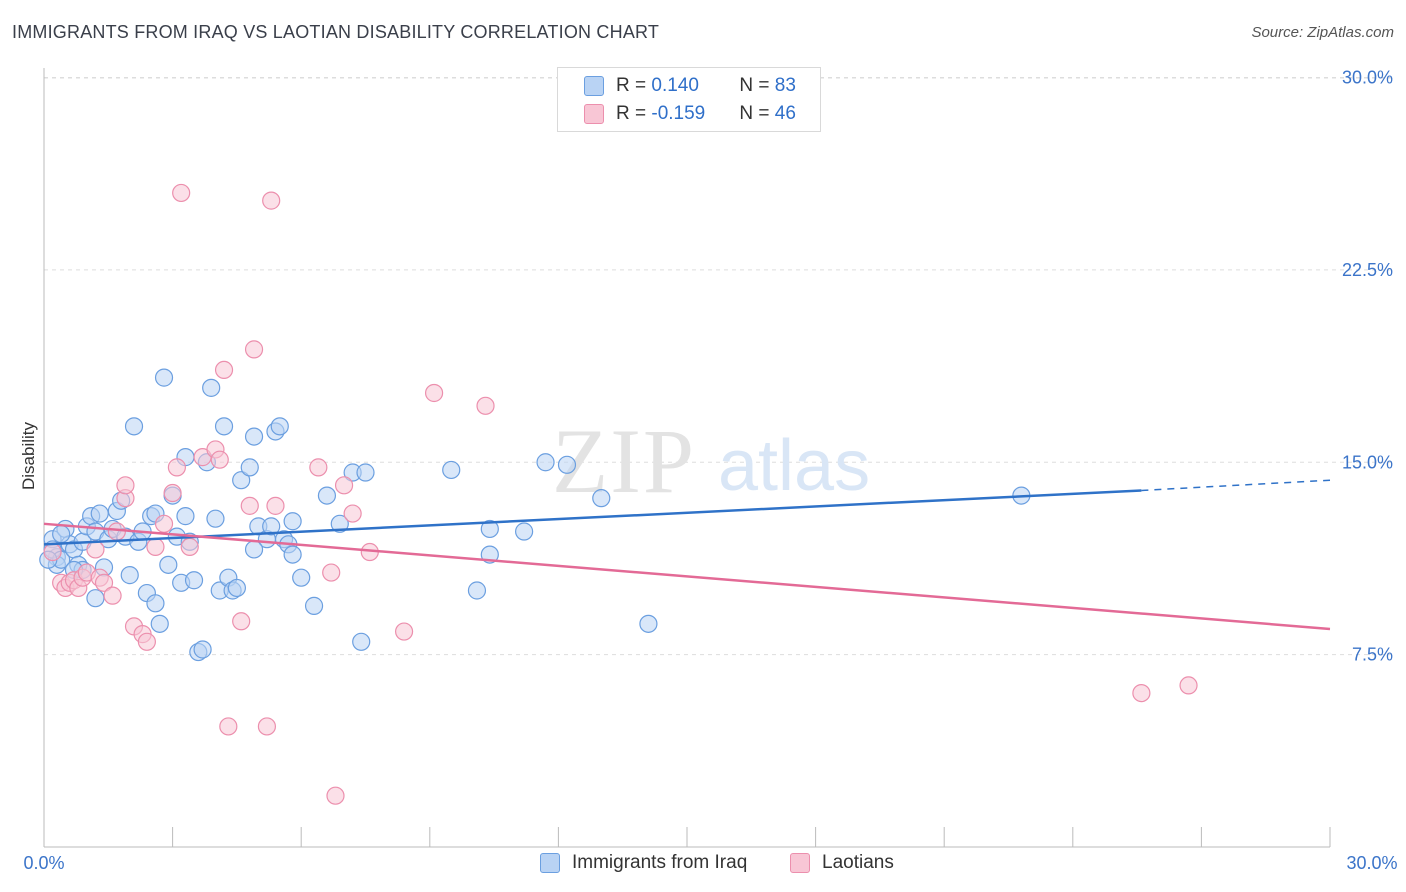 This screenshot has height=892, width=1406. What do you see at coordinates (1372, 655) in the screenshot?
I see `y-tick-label: 7.5%` at bounding box center [1372, 655].